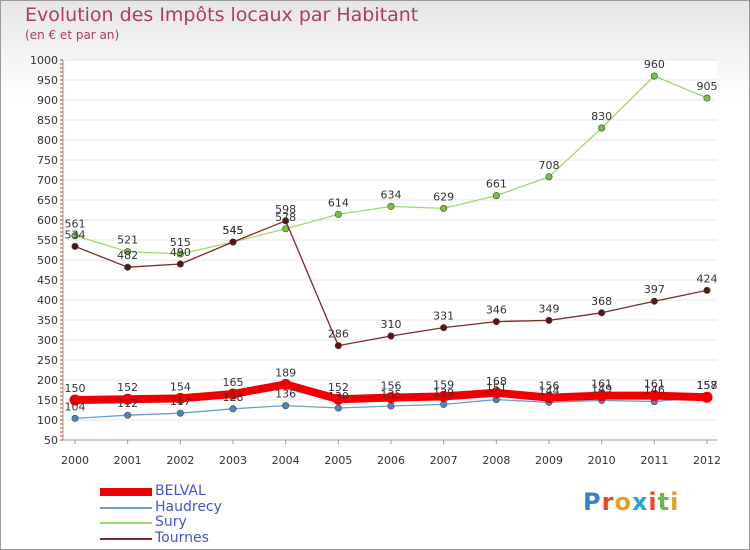 The width and height of the screenshot is (750, 550). What do you see at coordinates (391, 324) in the screenshot?
I see `data-label-tournes: 310` at bounding box center [391, 324].